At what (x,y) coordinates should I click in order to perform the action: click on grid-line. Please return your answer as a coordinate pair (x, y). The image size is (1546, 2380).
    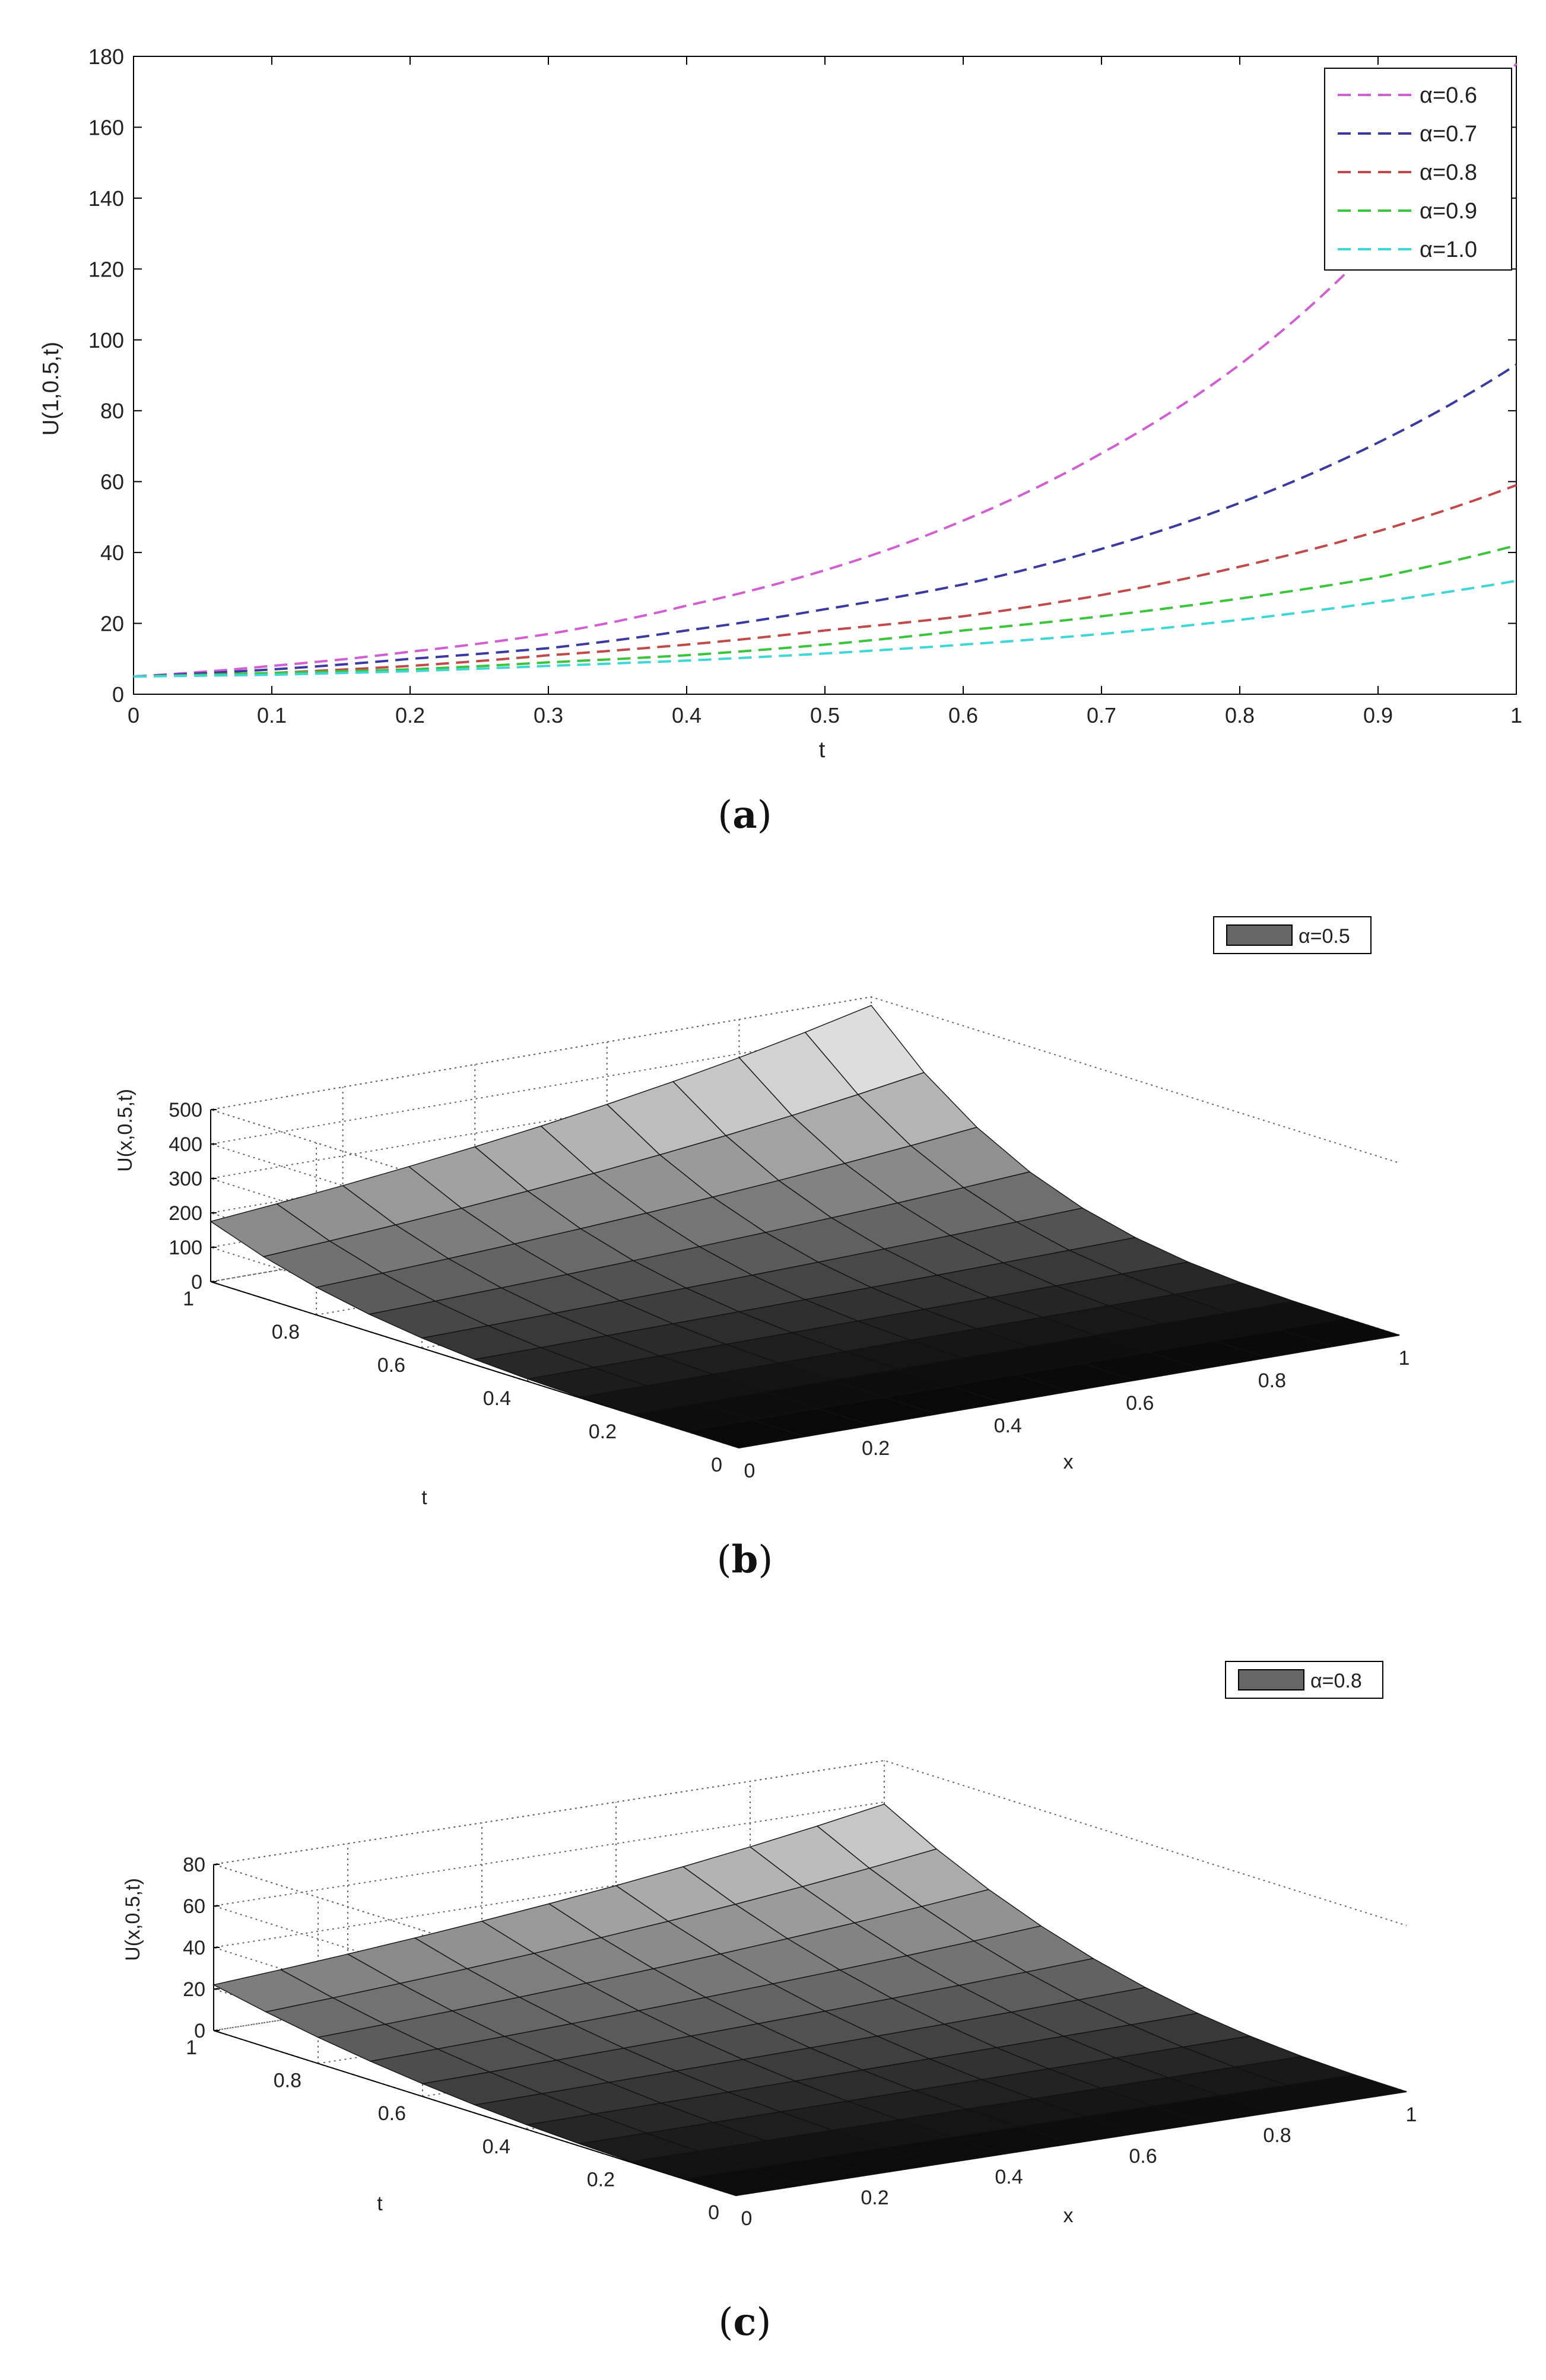
    Looking at the image, I should click on (541, 1171).